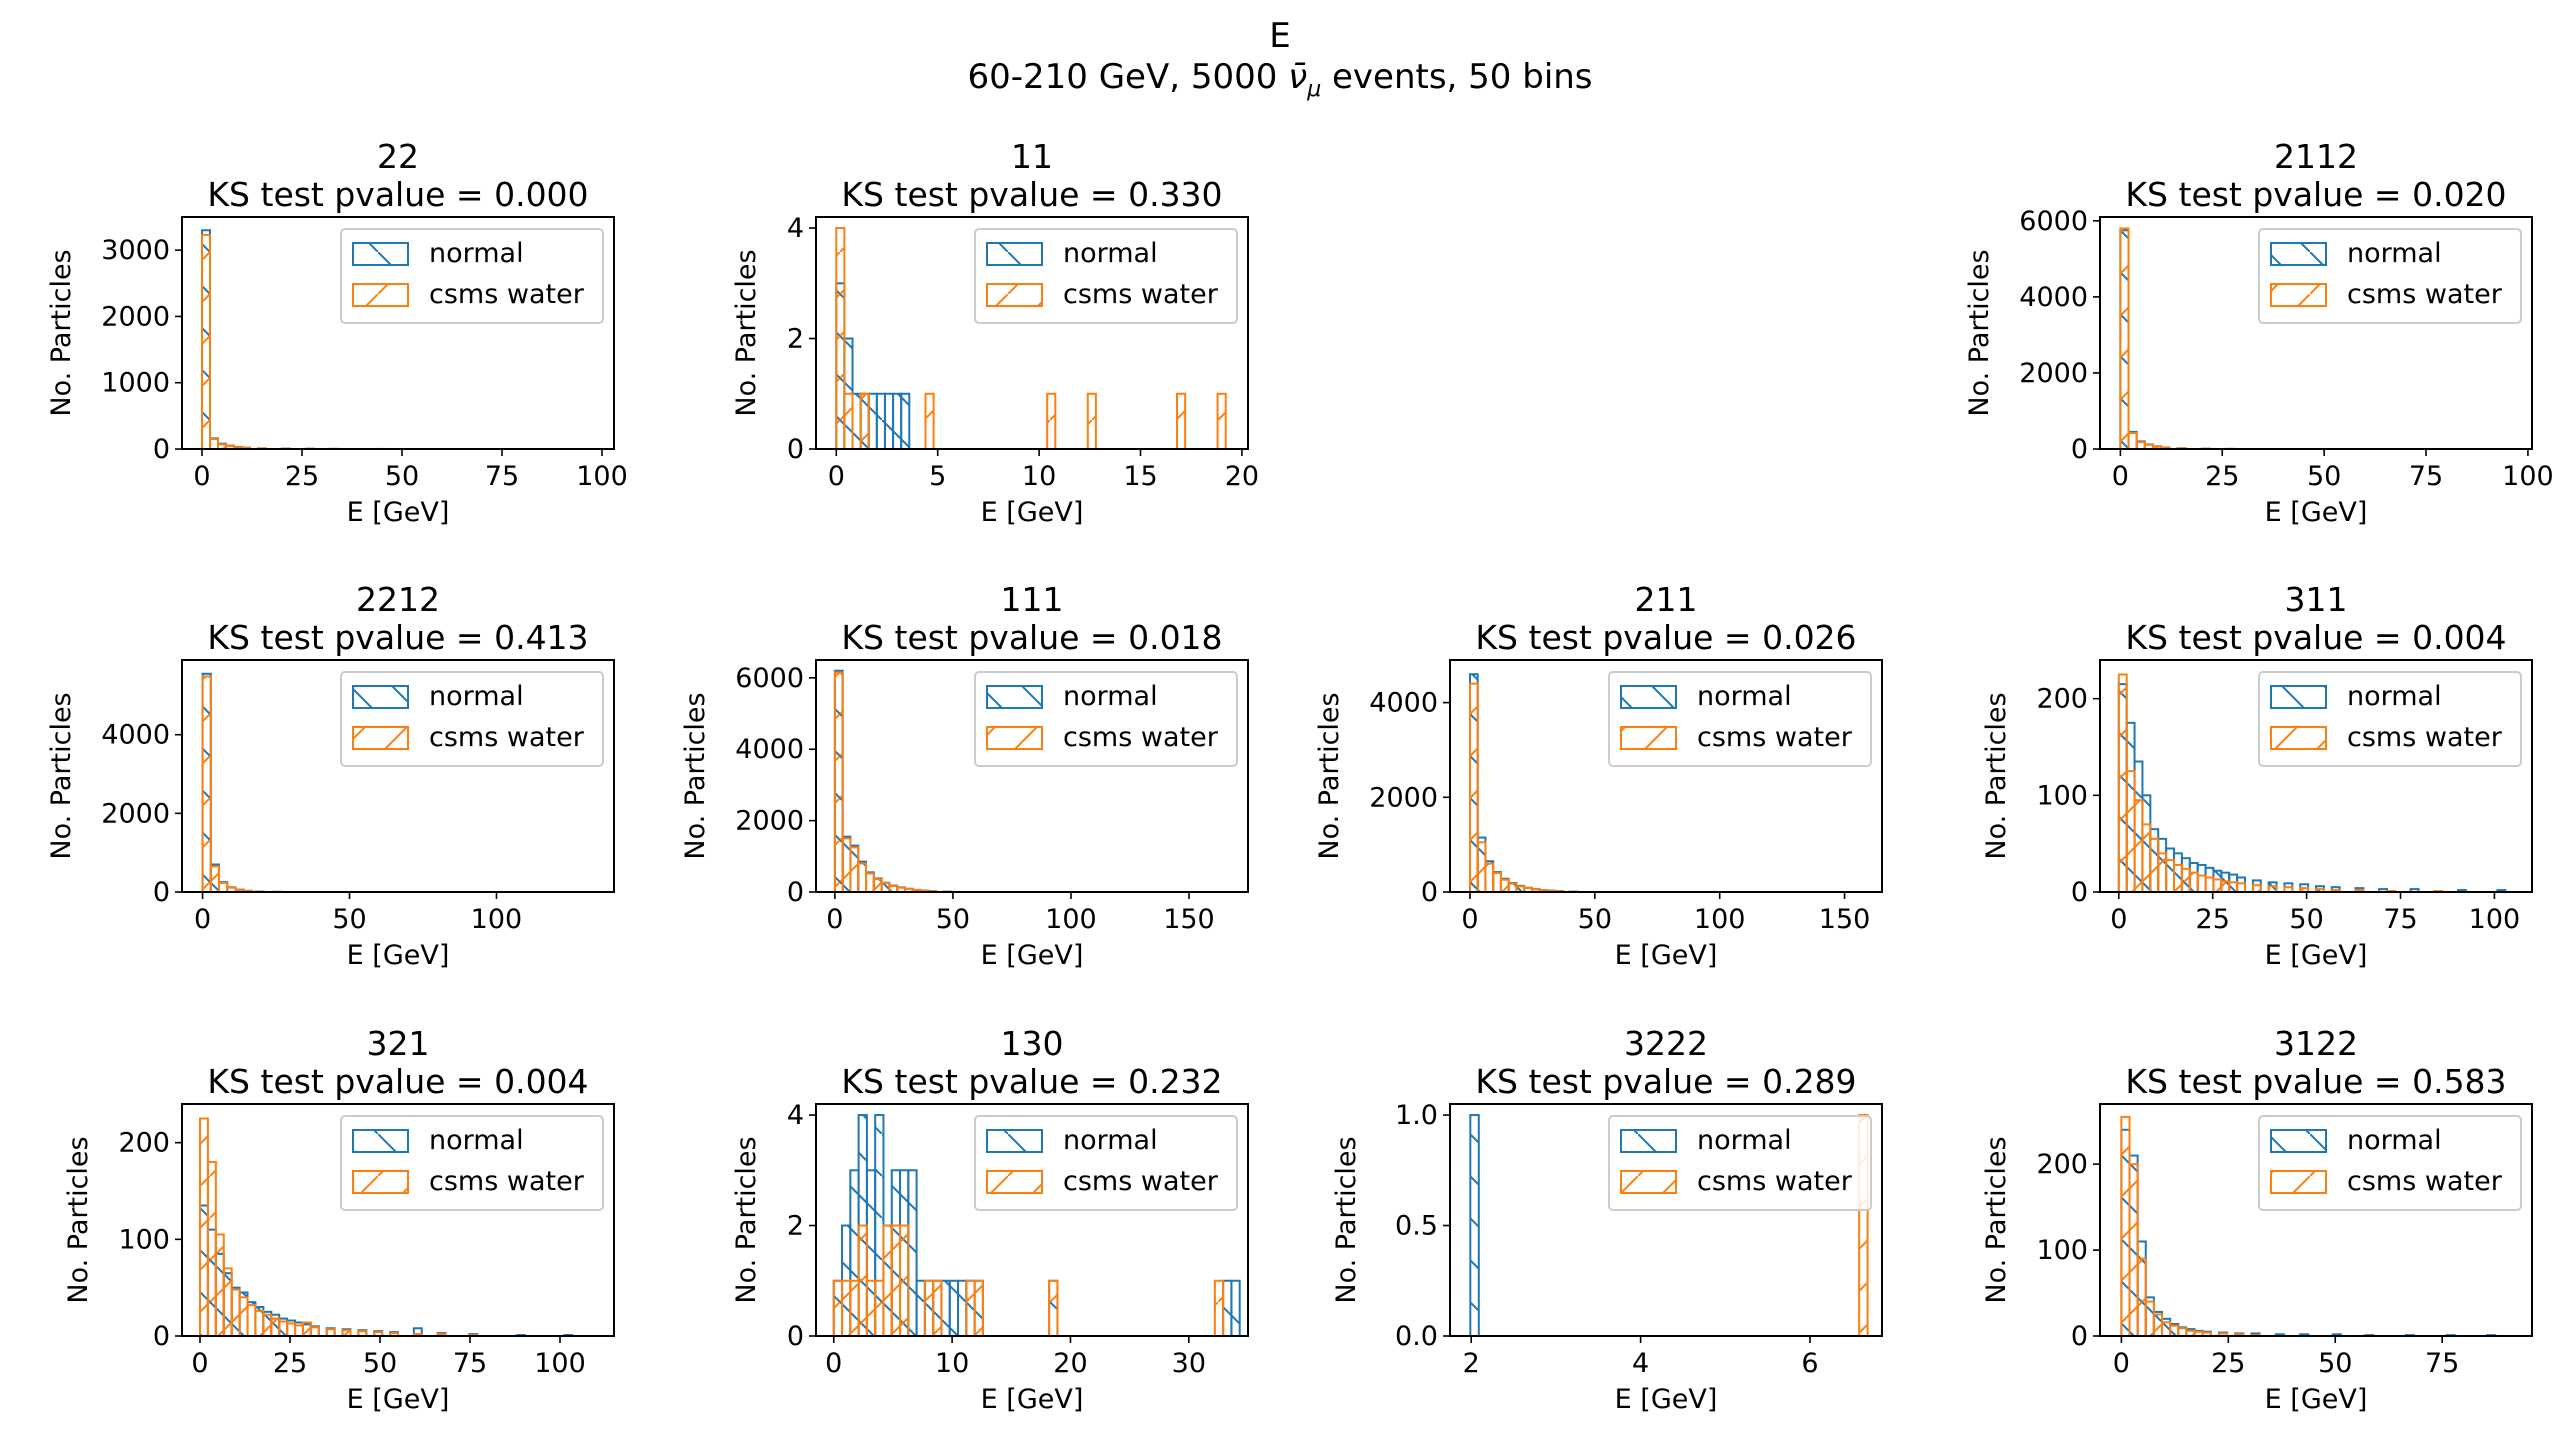 This screenshot has height=1430, width=2560. Describe the element at coordinates (135, 316) in the screenshot. I see `y-tick-label: 2000` at that location.